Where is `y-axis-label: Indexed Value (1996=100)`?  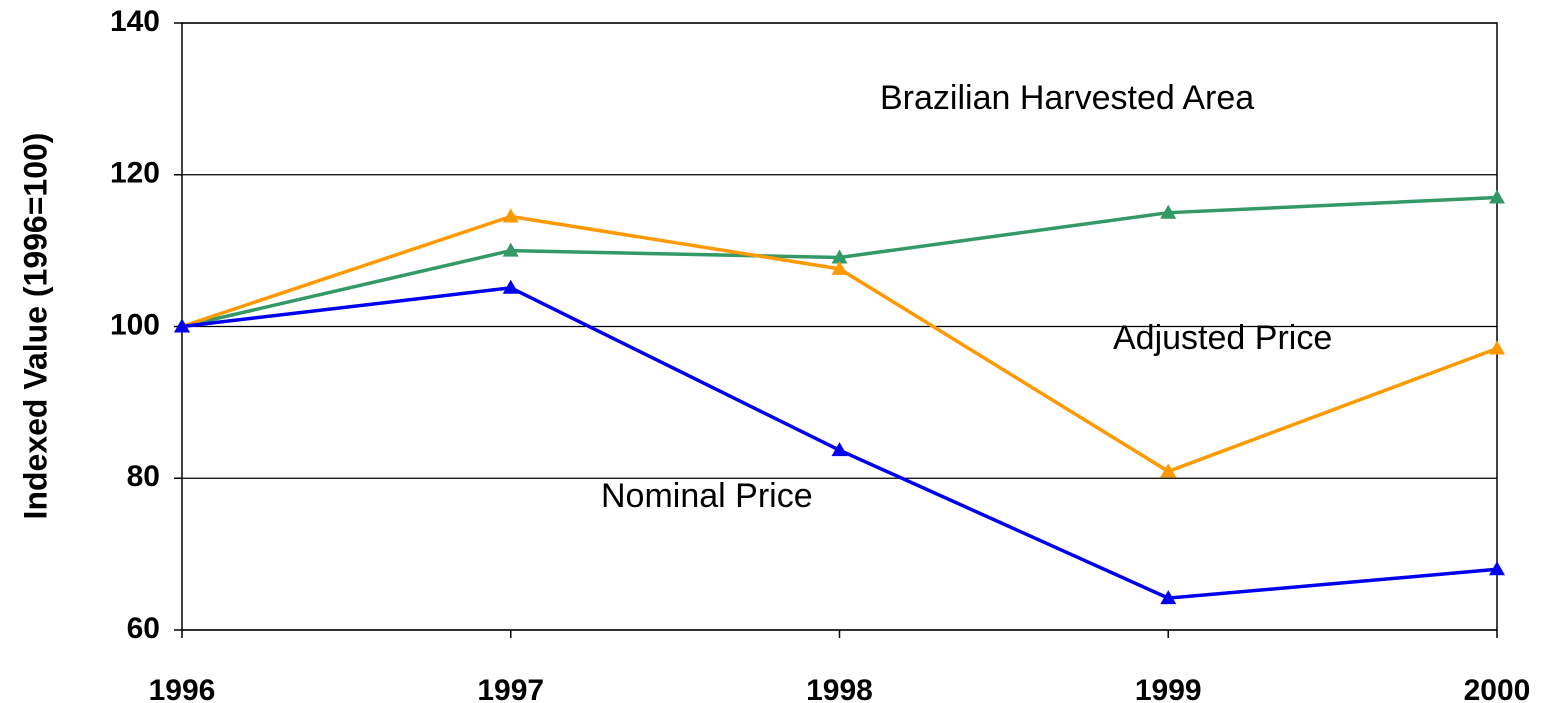 y-axis-label: Indexed Value (1996=100) is located at coordinates (35, 326).